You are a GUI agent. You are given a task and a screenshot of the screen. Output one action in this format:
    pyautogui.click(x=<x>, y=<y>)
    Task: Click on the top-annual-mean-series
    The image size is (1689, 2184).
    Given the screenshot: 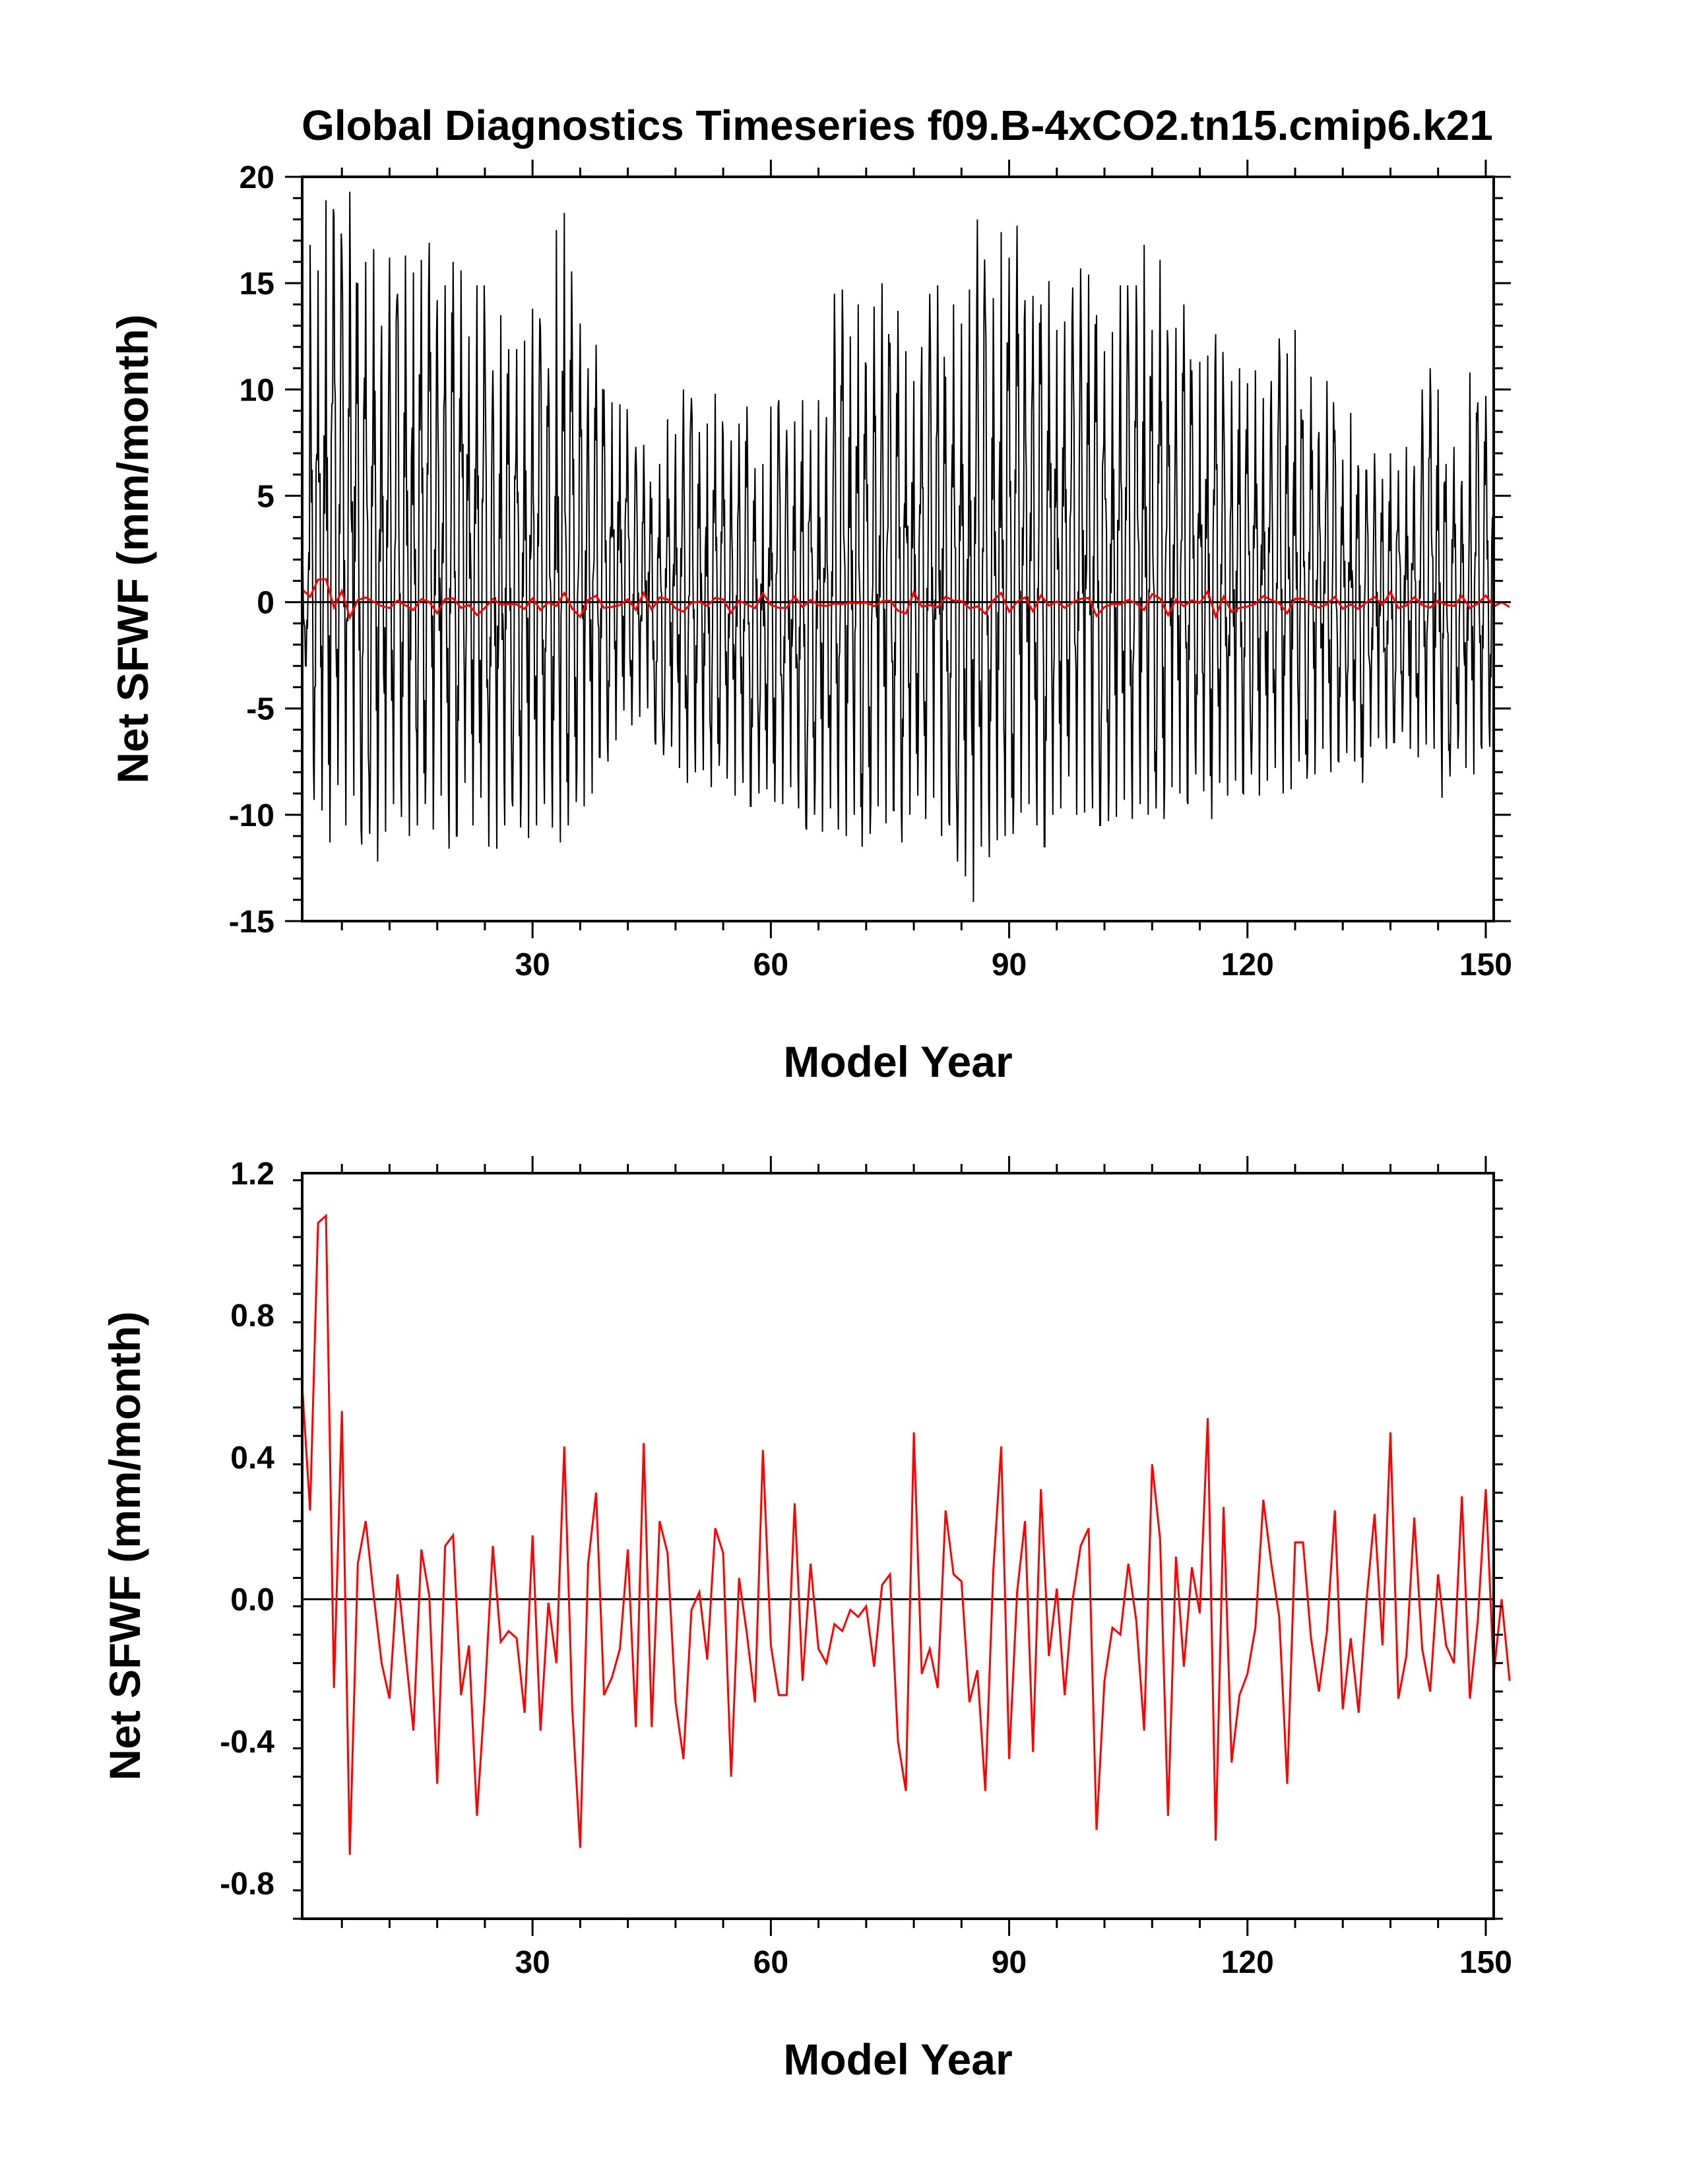 What is the action you would take?
    pyautogui.click(x=906, y=599)
    